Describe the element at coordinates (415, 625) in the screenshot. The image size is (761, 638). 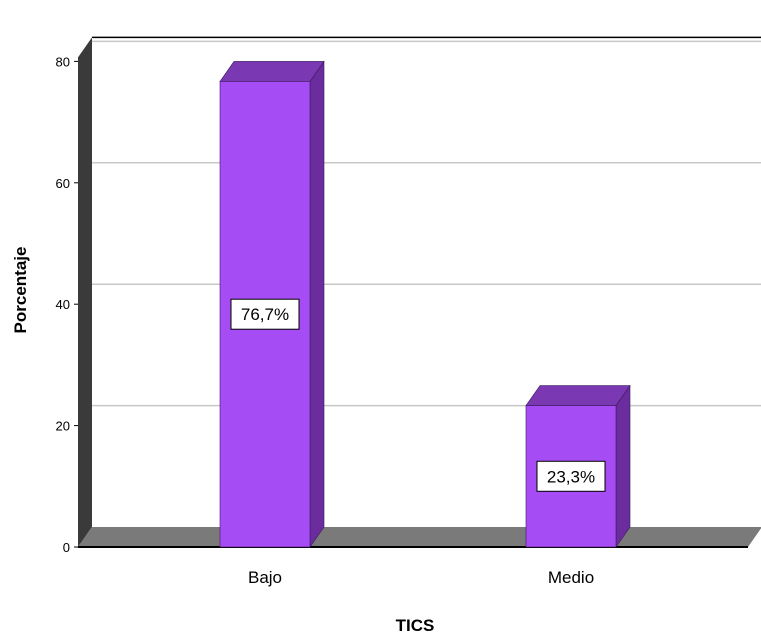
I see `x-axis-title: TICS` at that location.